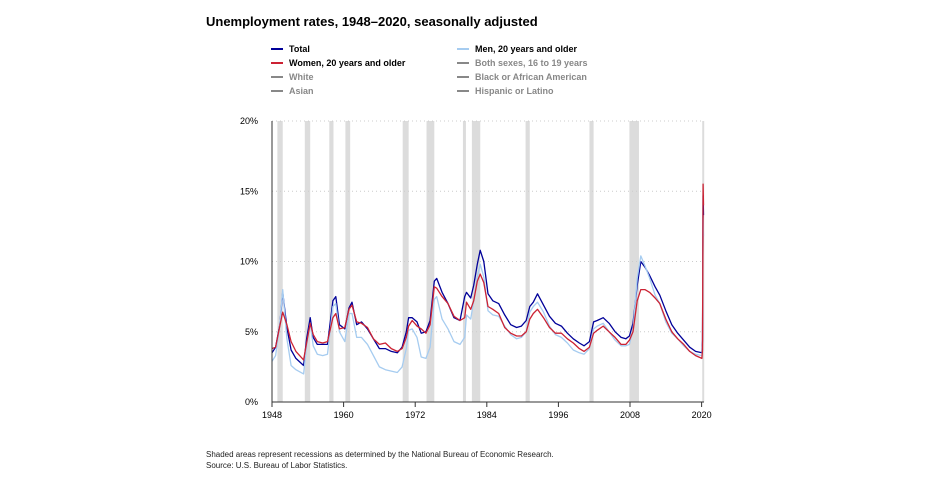 The image size is (937, 492). I want to click on legend-label: White, so click(301, 77).